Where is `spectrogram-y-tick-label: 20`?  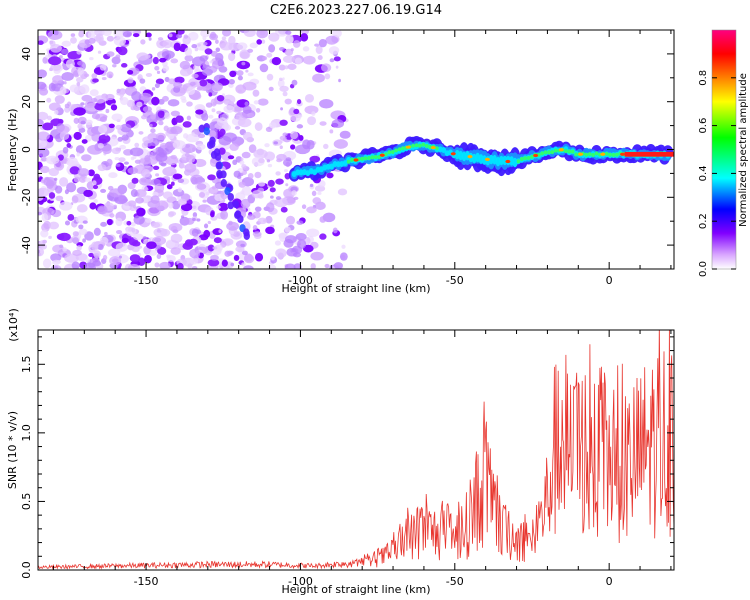 spectrogram-y-tick-label: 20 is located at coordinates (26, 102).